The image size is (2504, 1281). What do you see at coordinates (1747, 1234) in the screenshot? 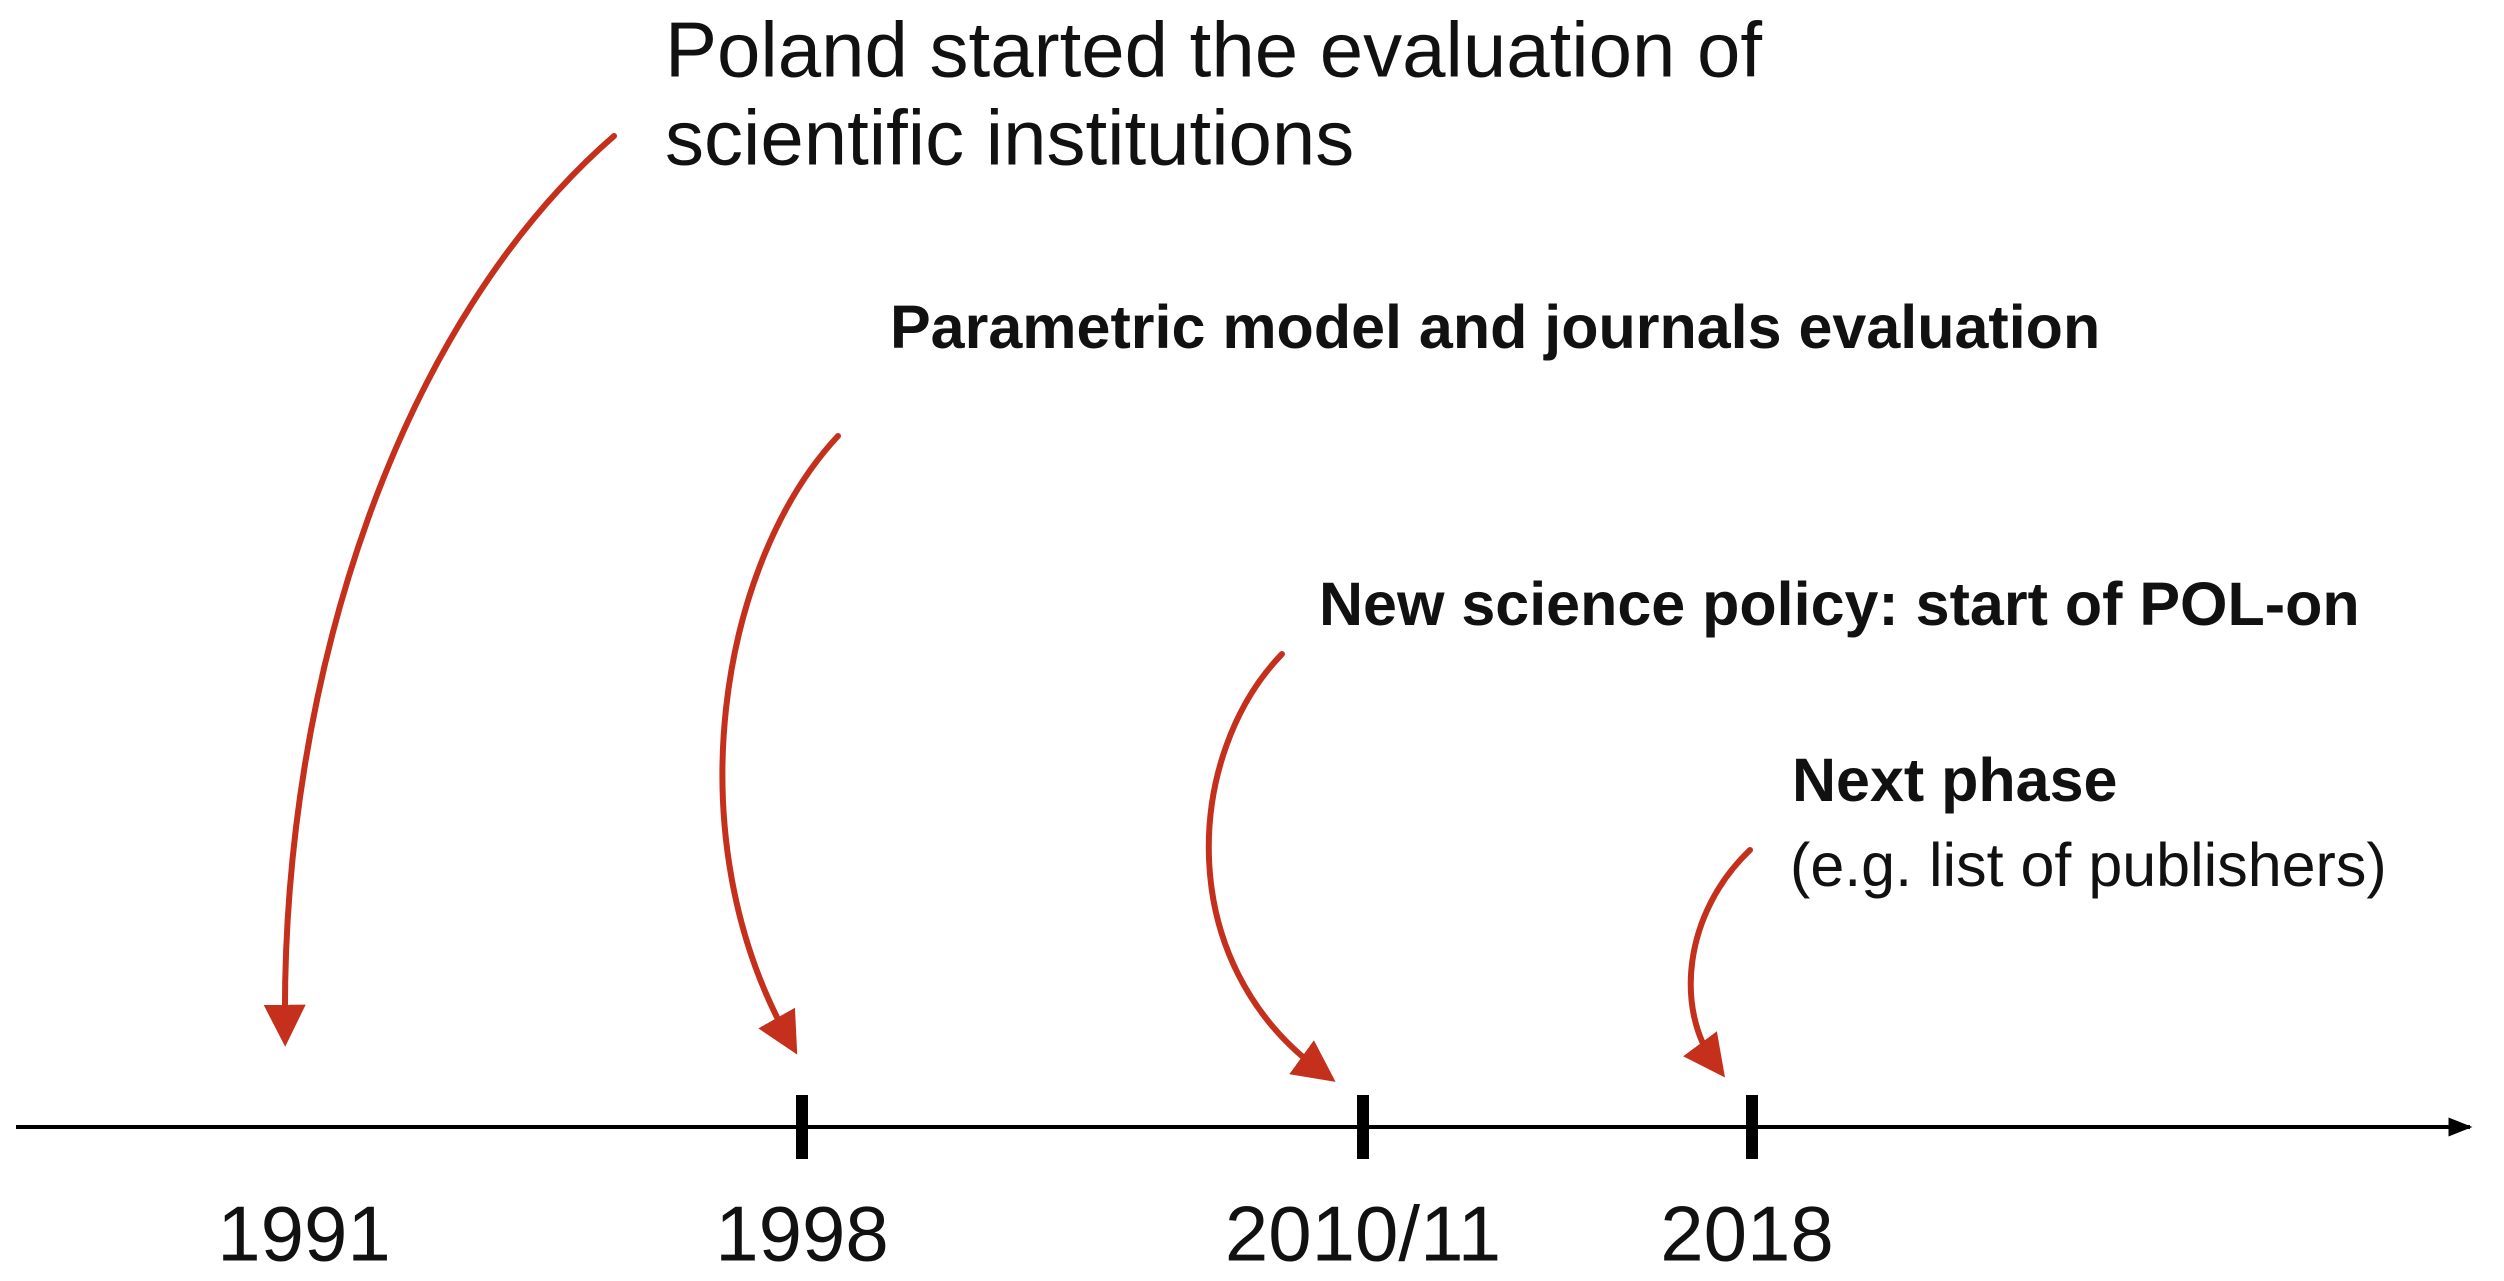
I see `year-label: 2018` at bounding box center [1747, 1234].